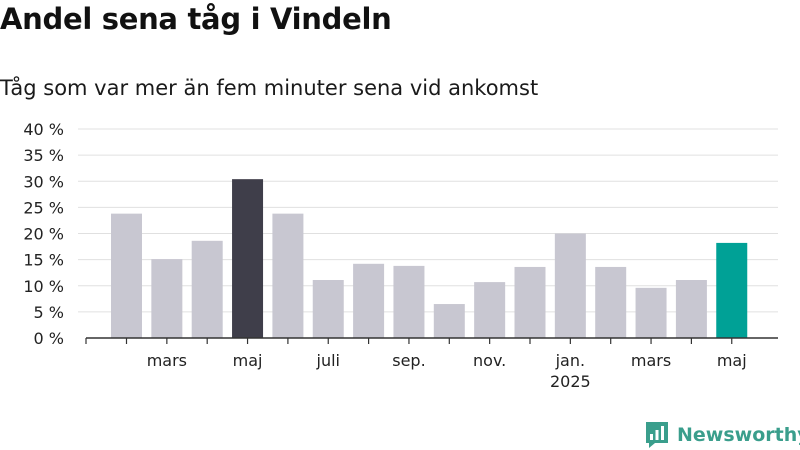 This screenshot has height=450, width=800. What do you see at coordinates (328, 360) in the screenshot?
I see `x-tick-label: juli` at bounding box center [328, 360].